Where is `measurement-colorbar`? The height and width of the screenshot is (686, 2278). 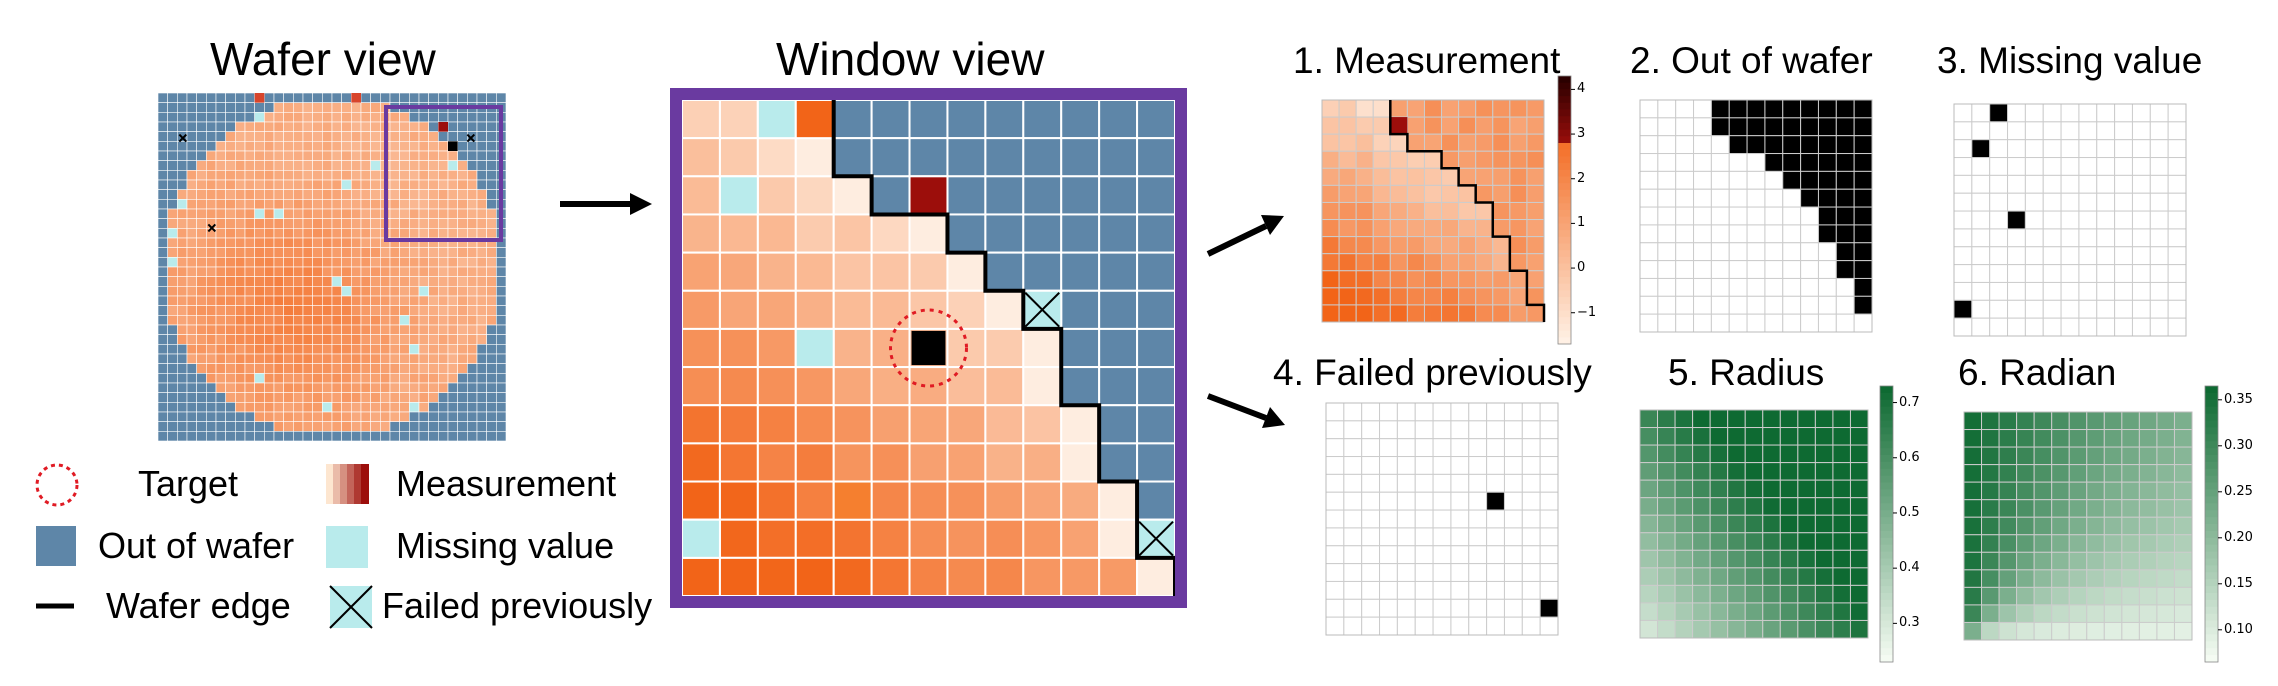 measurement-colorbar is located at coordinates (1564, 167).